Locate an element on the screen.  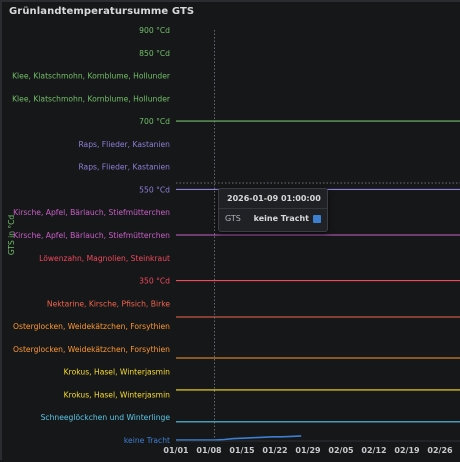
y-tick-label: Schneeglöckchen und Winterlinge is located at coordinates (106, 417).